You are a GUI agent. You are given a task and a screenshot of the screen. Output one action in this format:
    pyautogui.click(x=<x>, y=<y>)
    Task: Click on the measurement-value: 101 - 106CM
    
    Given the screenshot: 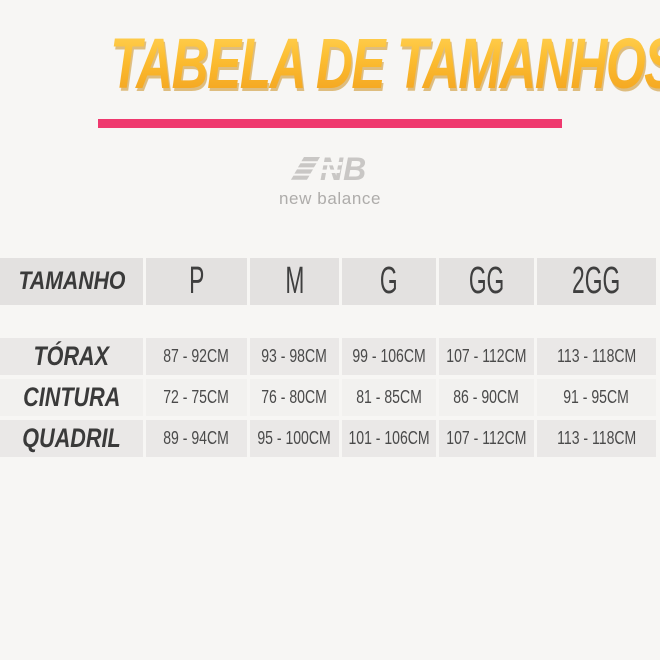 What is the action you would take?
    pyautogui.click(x=389, y=438)
    